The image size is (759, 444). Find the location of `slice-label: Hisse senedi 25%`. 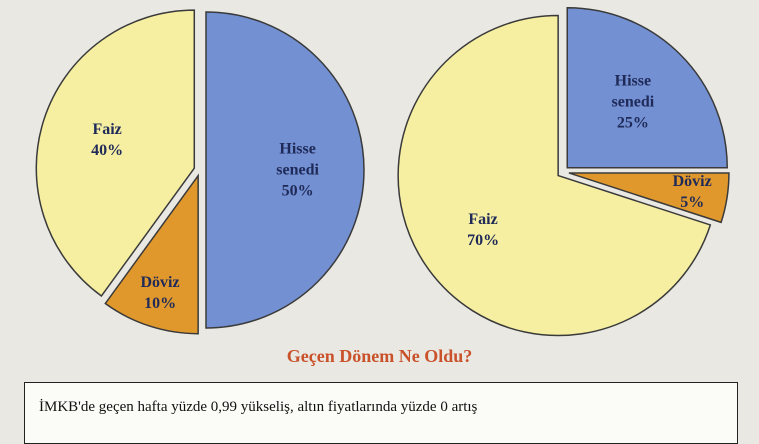

slice-label: Hisse senedi 25% is located at coordinates (633, 102).